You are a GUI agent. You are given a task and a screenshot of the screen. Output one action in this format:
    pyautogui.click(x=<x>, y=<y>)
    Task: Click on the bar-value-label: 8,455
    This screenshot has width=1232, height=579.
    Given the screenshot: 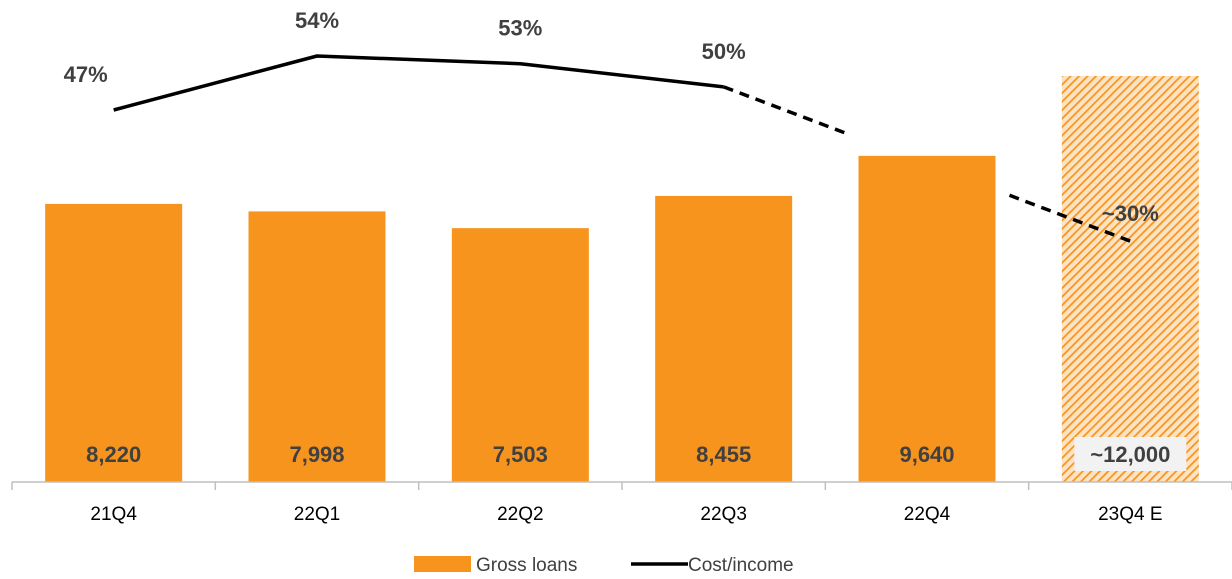 What is the action you would take?
    pyautogui.click(x=723, y=454)
    